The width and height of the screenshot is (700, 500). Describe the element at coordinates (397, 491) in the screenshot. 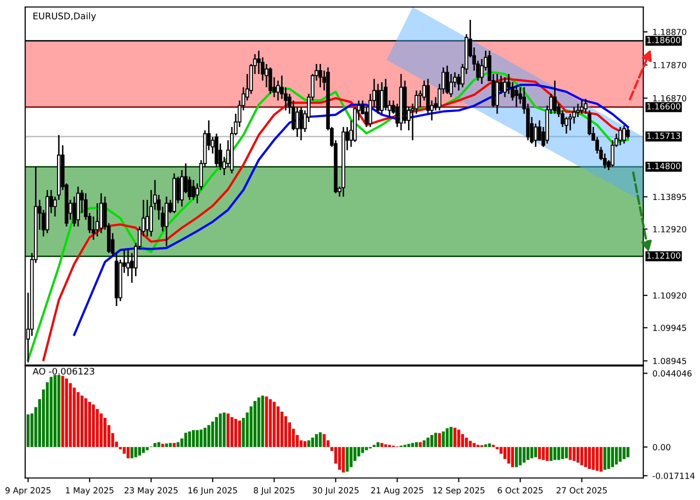

I see `x-tick-label: 21 Aug 2025` at that location.